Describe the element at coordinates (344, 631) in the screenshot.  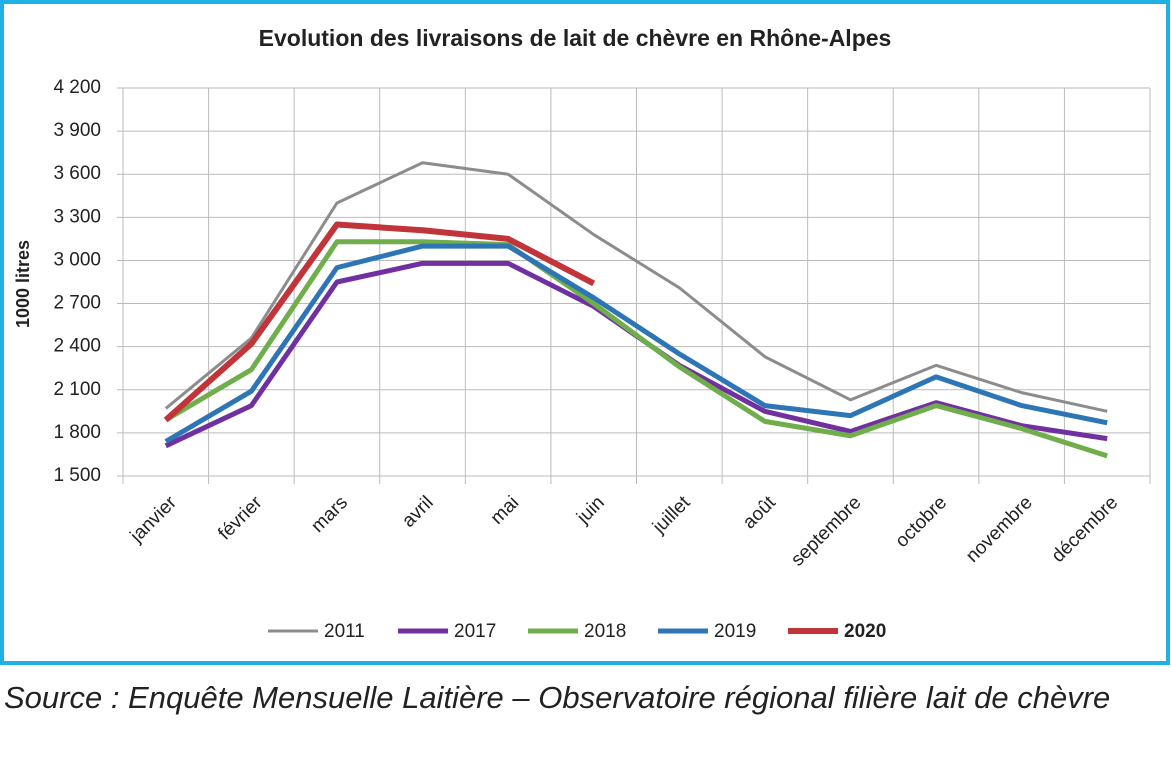
I see `legend-label: 2011` at that location.